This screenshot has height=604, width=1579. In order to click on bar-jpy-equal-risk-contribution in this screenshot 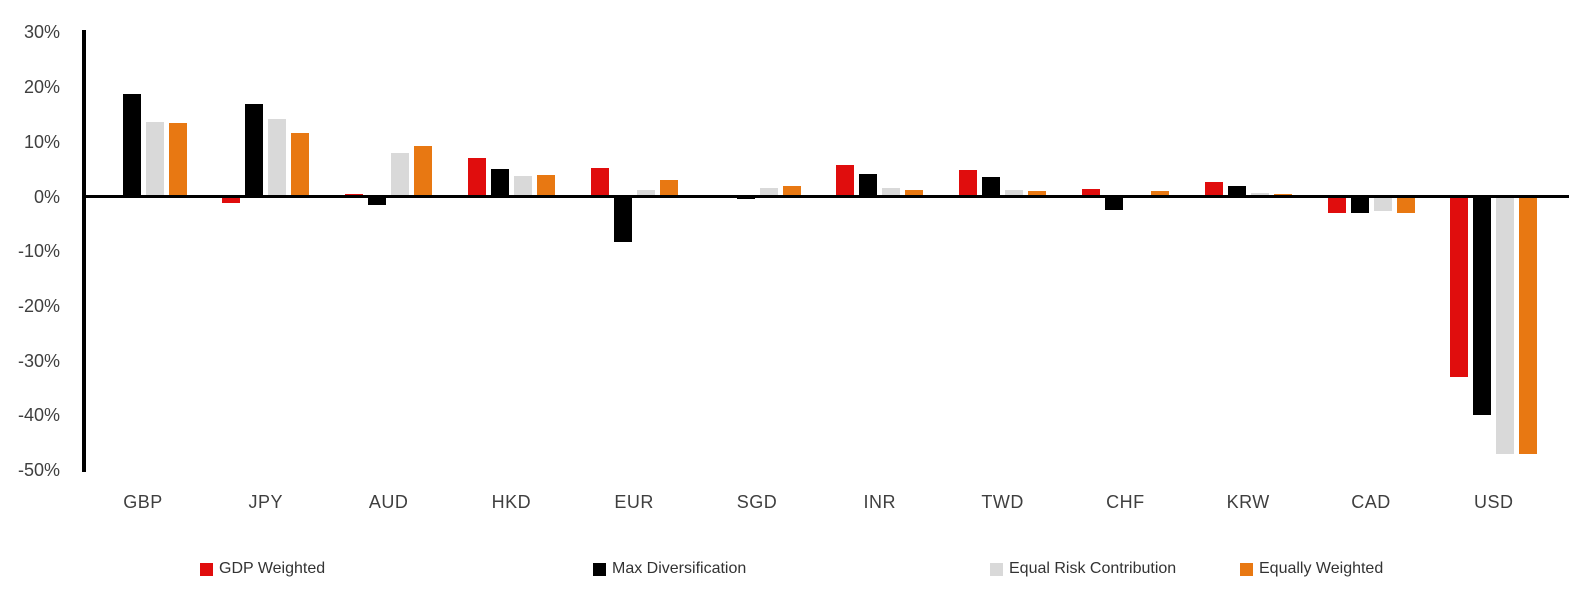, I will do `click(277, 158)`.